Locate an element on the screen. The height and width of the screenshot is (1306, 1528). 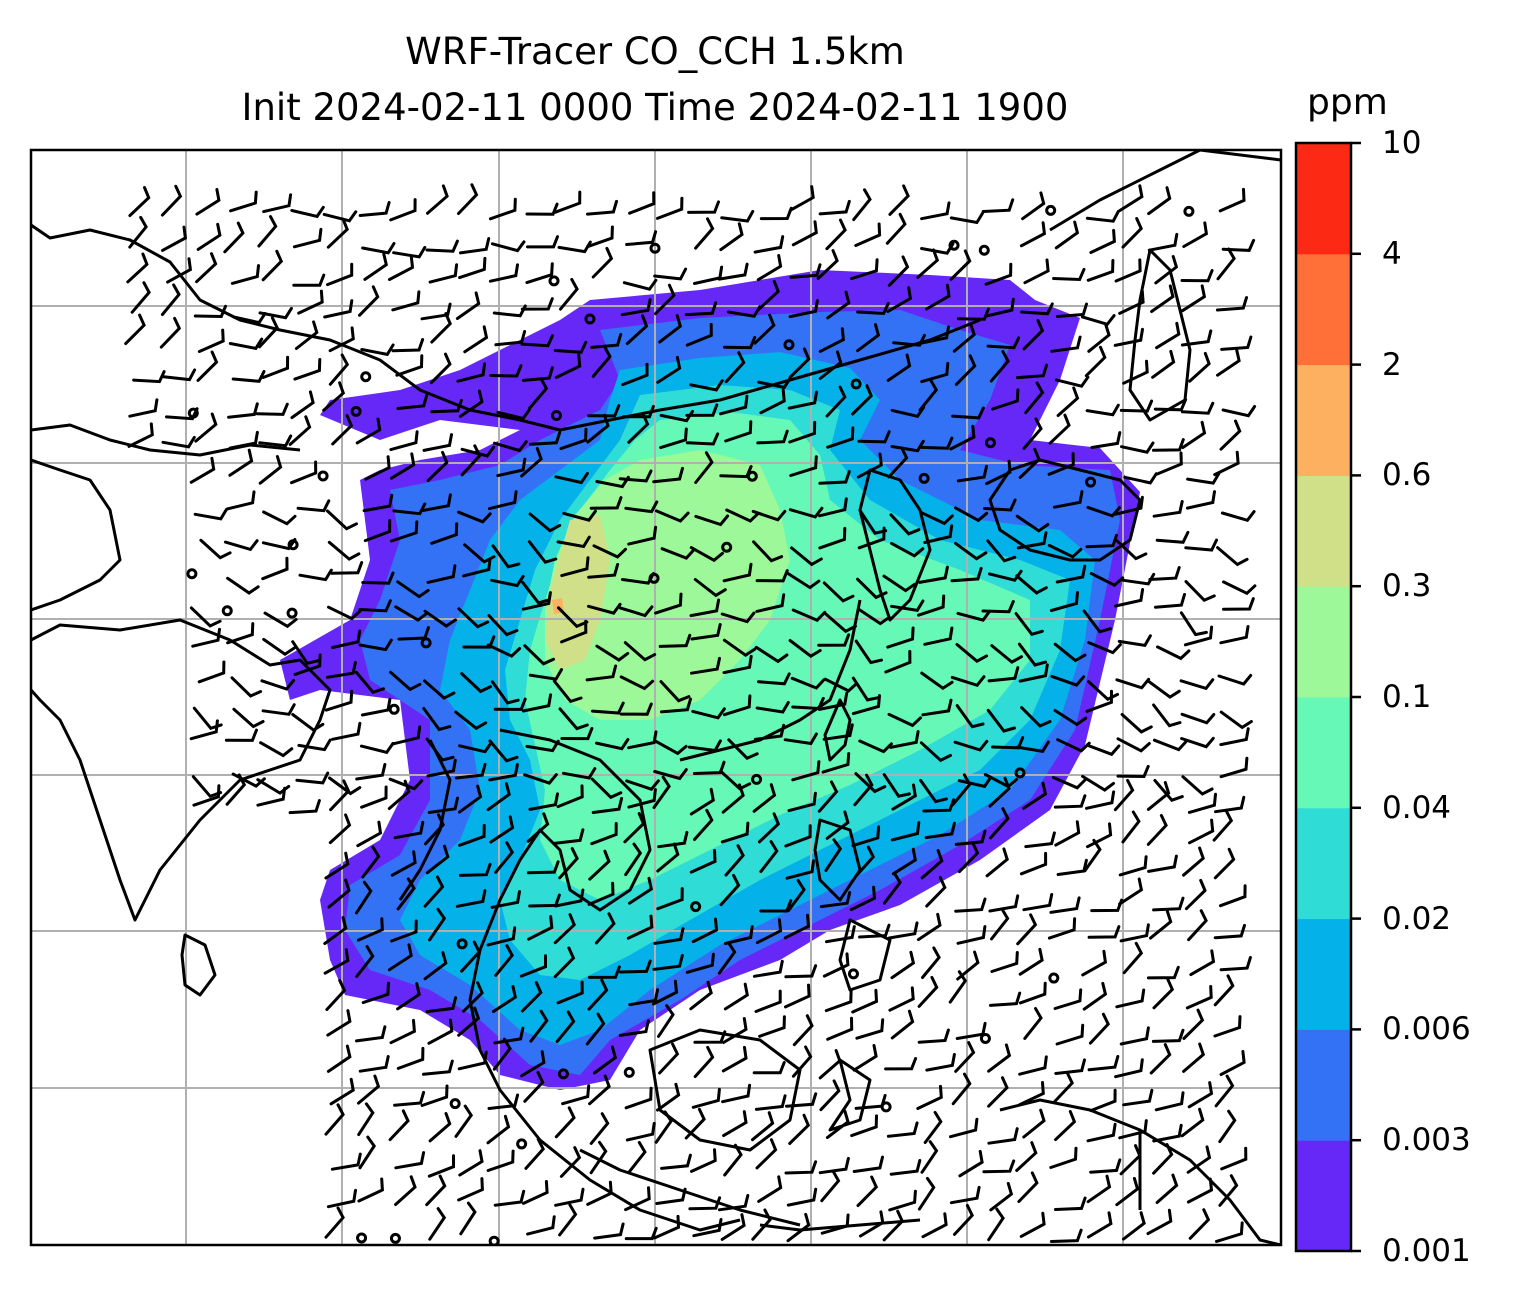
colorbar-tick-label: 0.02 is located at coordinates (1417, 918).